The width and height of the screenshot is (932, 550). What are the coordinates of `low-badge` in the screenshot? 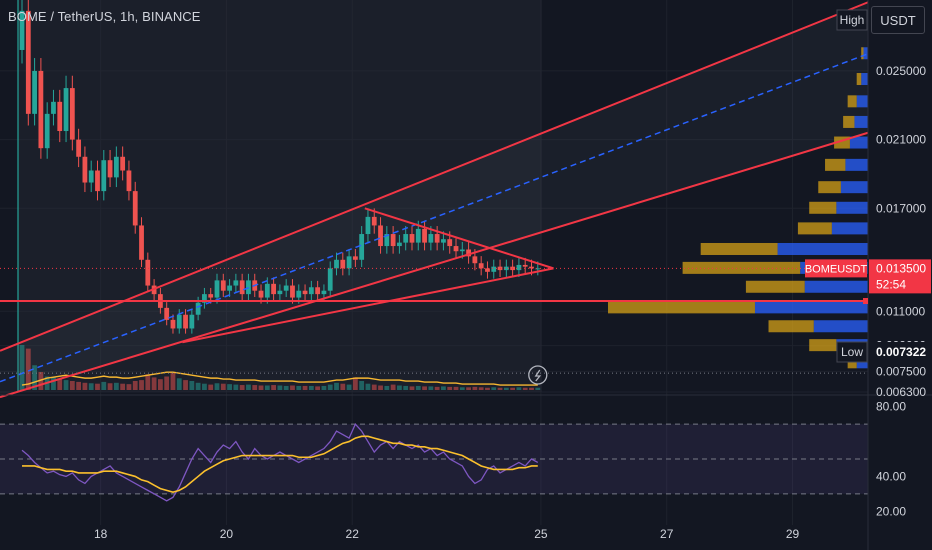 It's located at (852, 352).